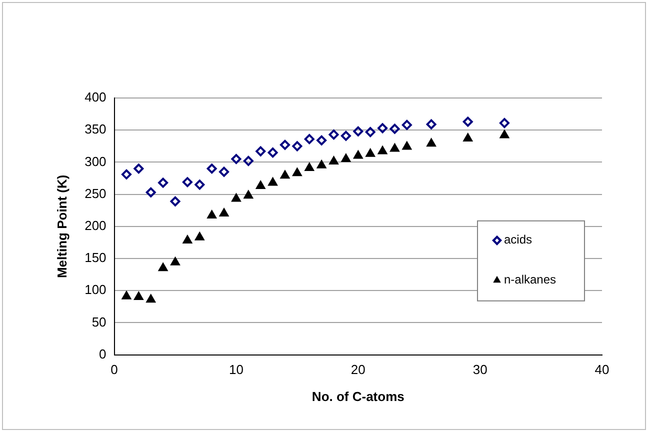 The width and height of the screenshot is (650, 434). I want to click on y-tick-label: 0, so click(102, 354).